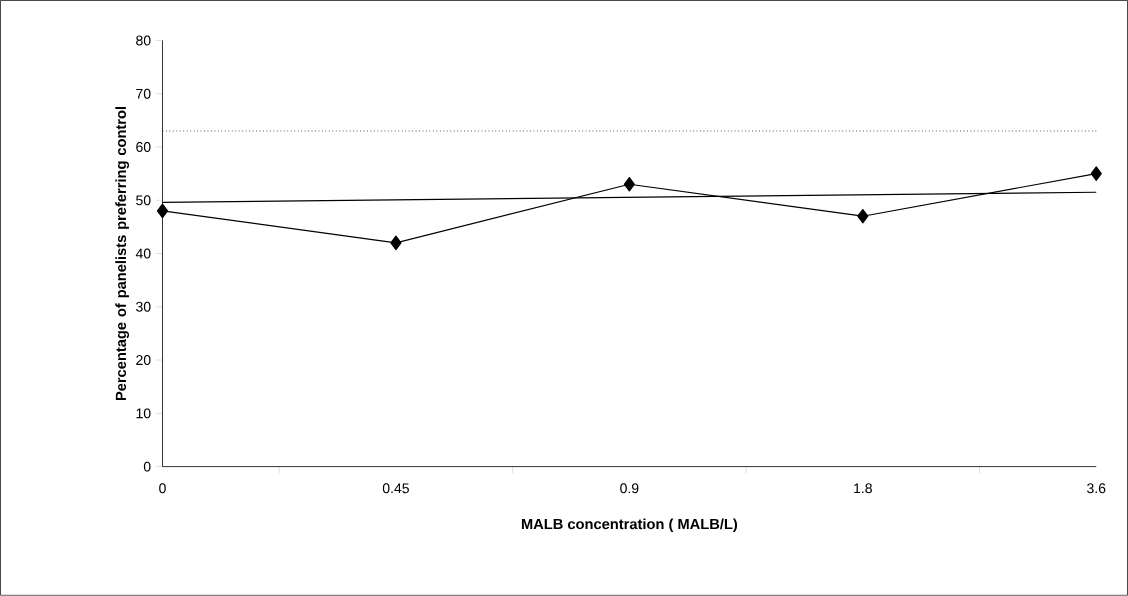  What do you see at coordinates (143, 253) in the screenshot?
I see `y-tick-label: 40` at bounding box center [143, 253].